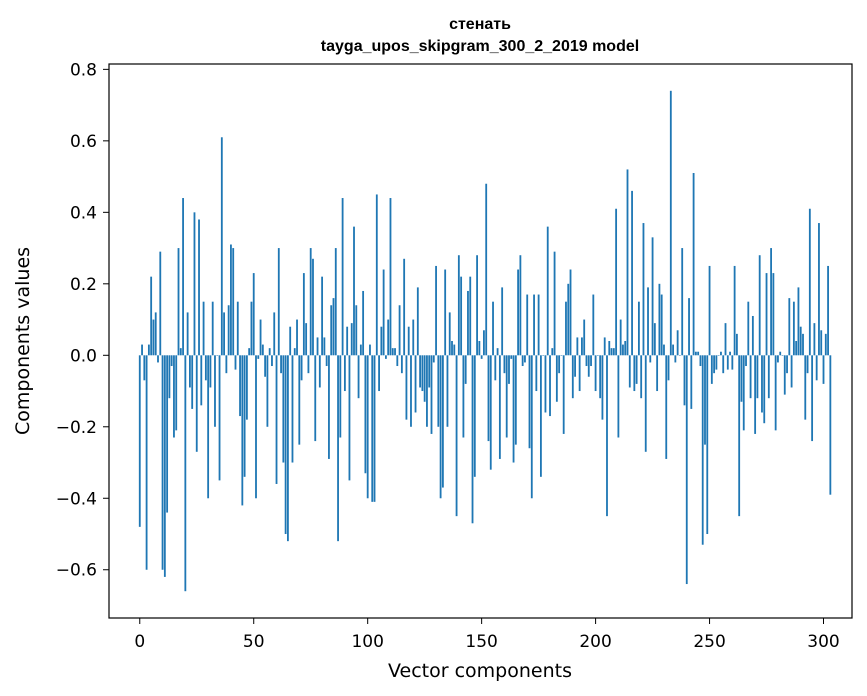  What do you see at coordinates (480, 46) in the screenshot?
I see `chart-subtitle: tayga_upos_skipgram_300_2_2019 model` at bounding box center [480, 46].